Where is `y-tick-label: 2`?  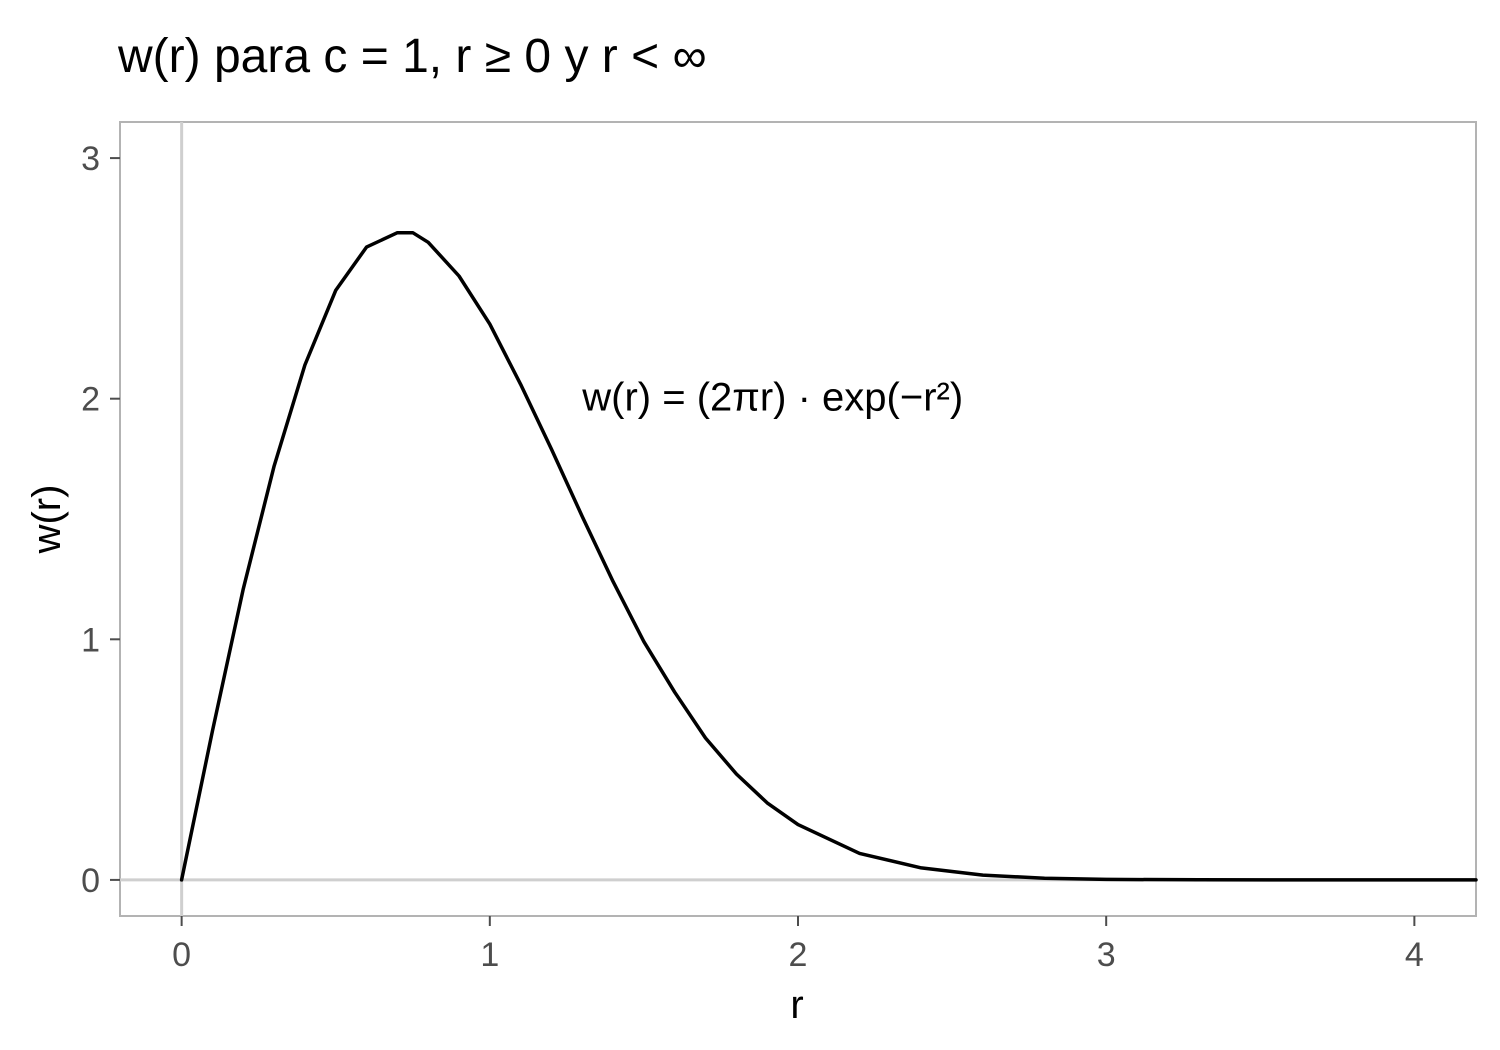
y-tick-label: 2 is located at coordinates (90, 400).